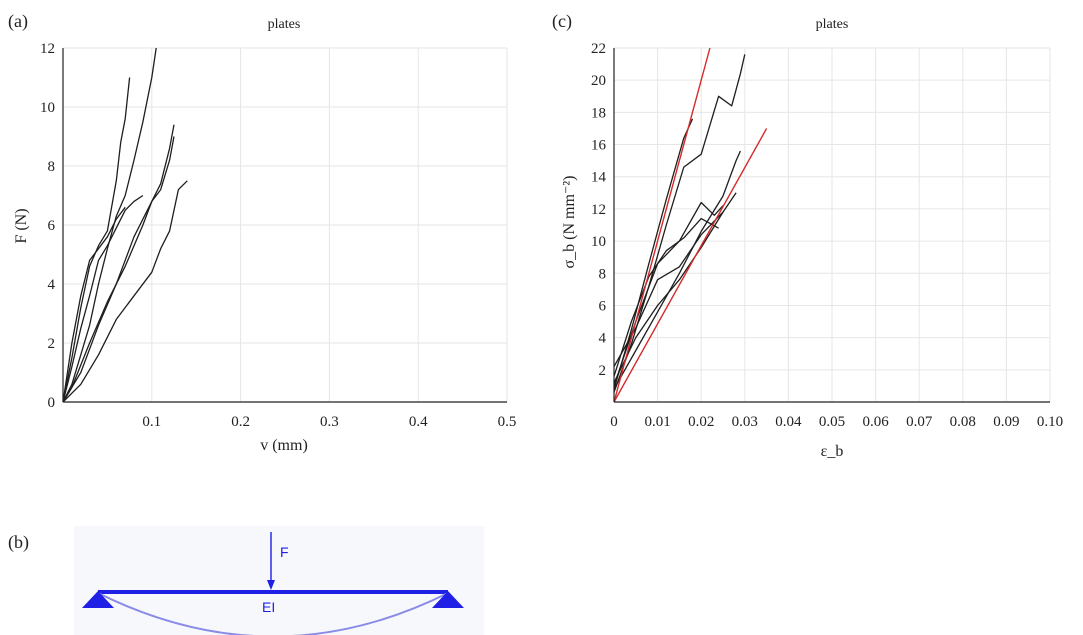 The image size is (1083, 635). I want to click on force-label: F, so click(284, 552).